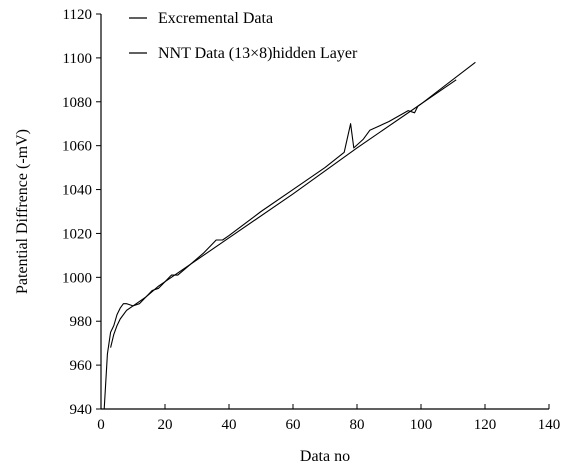  Describe the element at coordinates (421, 425) in the screenshot. I see `x-tick-label: 100` at that location.